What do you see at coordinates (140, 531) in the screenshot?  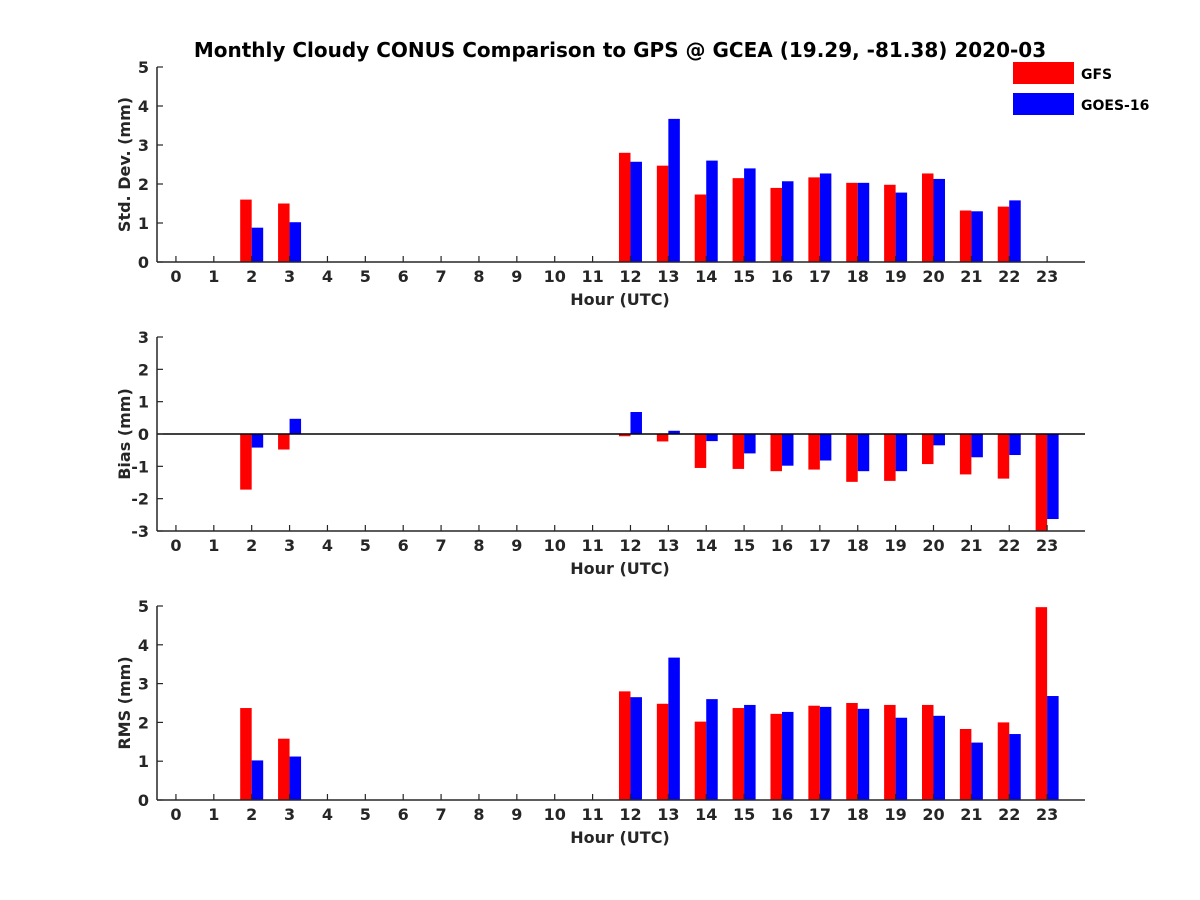 I see `y-tick-label: -3` at bounding box center [140, 531].